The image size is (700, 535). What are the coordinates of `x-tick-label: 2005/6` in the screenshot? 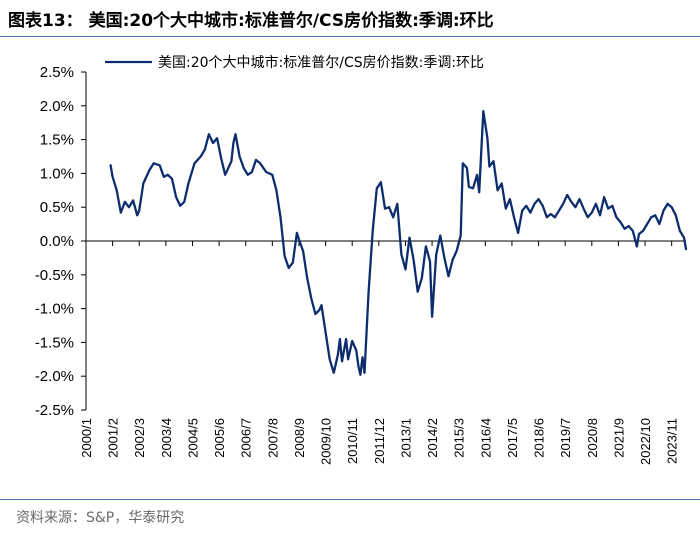 It's located at (219, 438).